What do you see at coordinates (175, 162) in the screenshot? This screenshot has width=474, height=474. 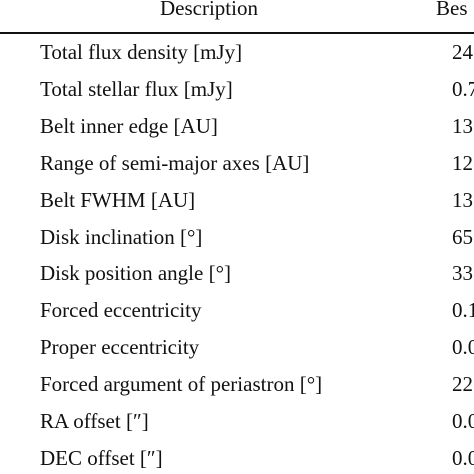 I see `description-cell: Range of semi-major axes [AU]` at bounding box center [175, 162].